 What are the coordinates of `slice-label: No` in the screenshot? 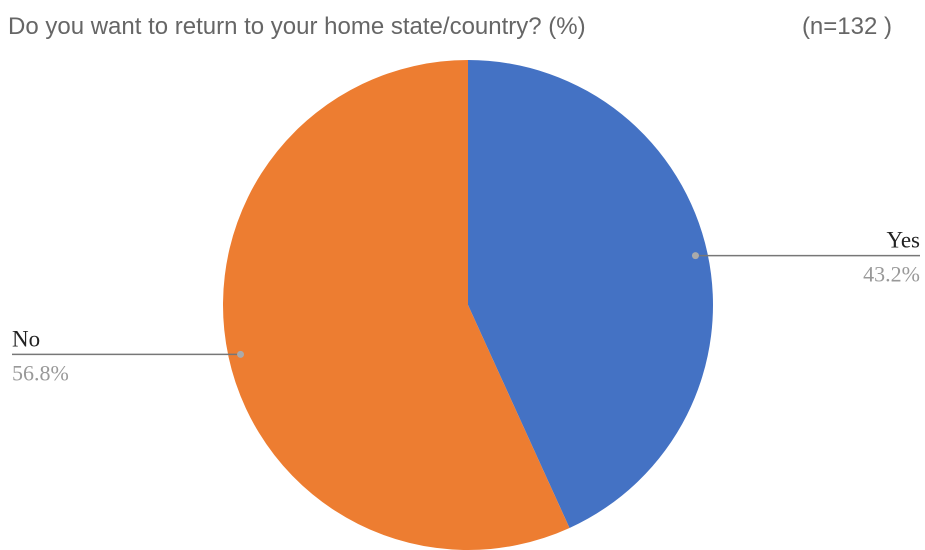 It's located at (26, 338).